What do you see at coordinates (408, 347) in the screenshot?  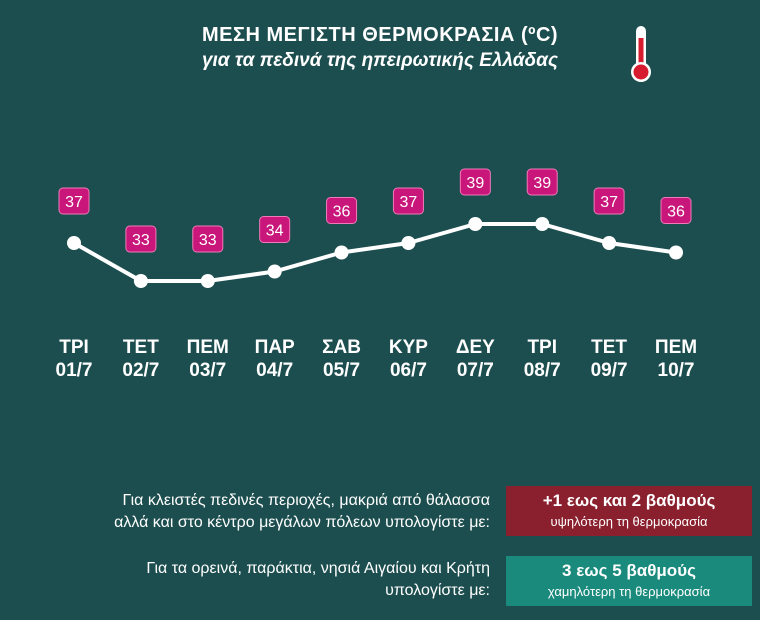 I see `x-tick-day: ΚΥΡ` at bounding box center [408, 347].